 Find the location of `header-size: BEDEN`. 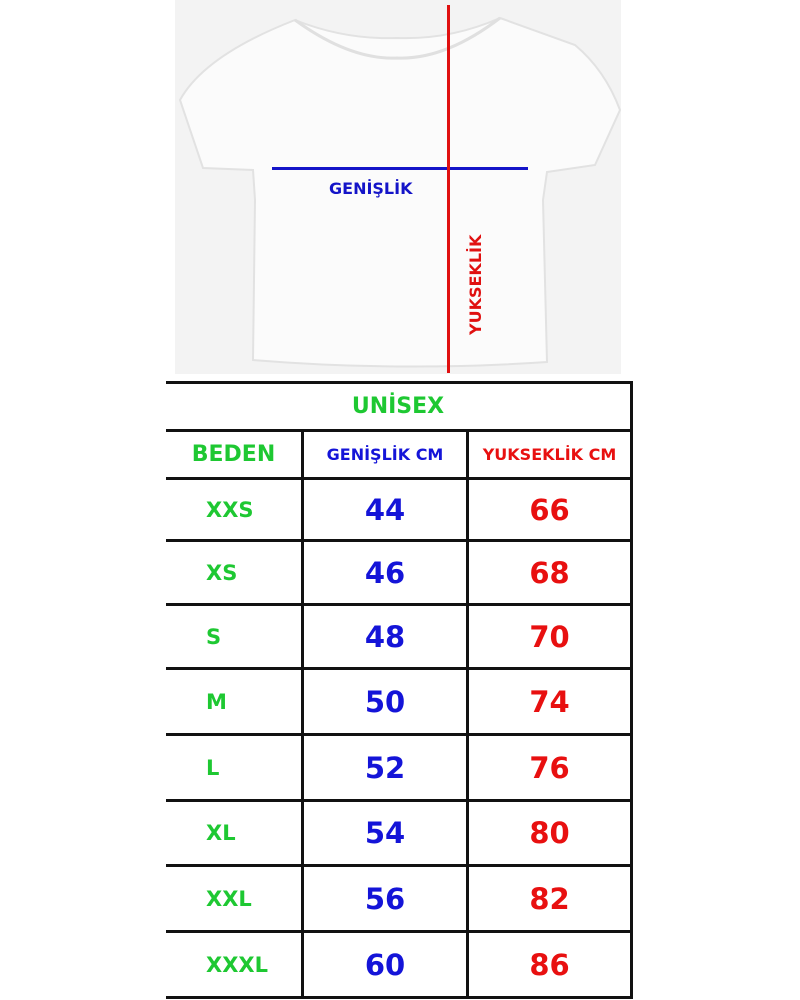

header-size: BEDEN is located at coordinates (233, 454).